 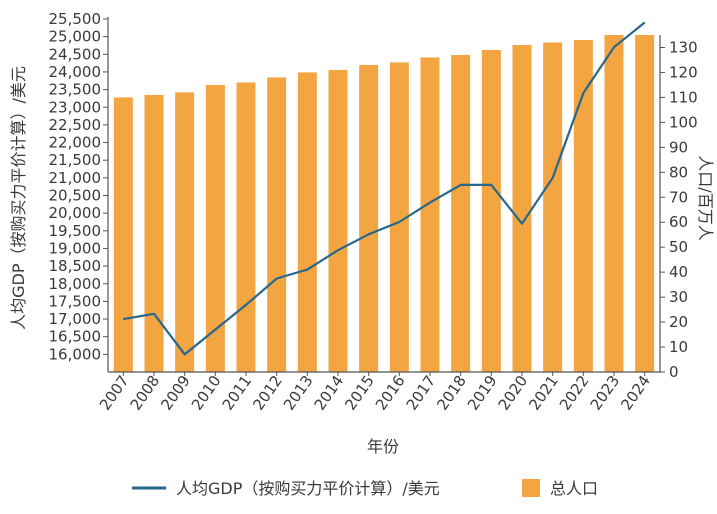 What do you see at coordinates (390, 393) in the screenshot?
I see `x-tick-label: 2016` at bounding box center [390, 393].